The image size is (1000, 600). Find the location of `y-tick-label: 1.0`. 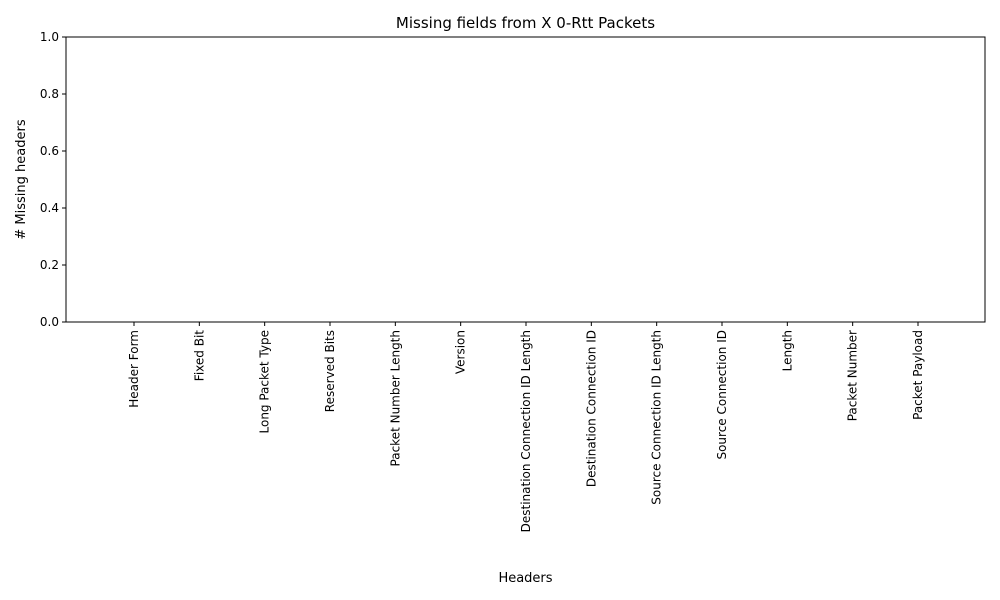

y-tick-label: 1.0 is located at coordinates (49, 37).